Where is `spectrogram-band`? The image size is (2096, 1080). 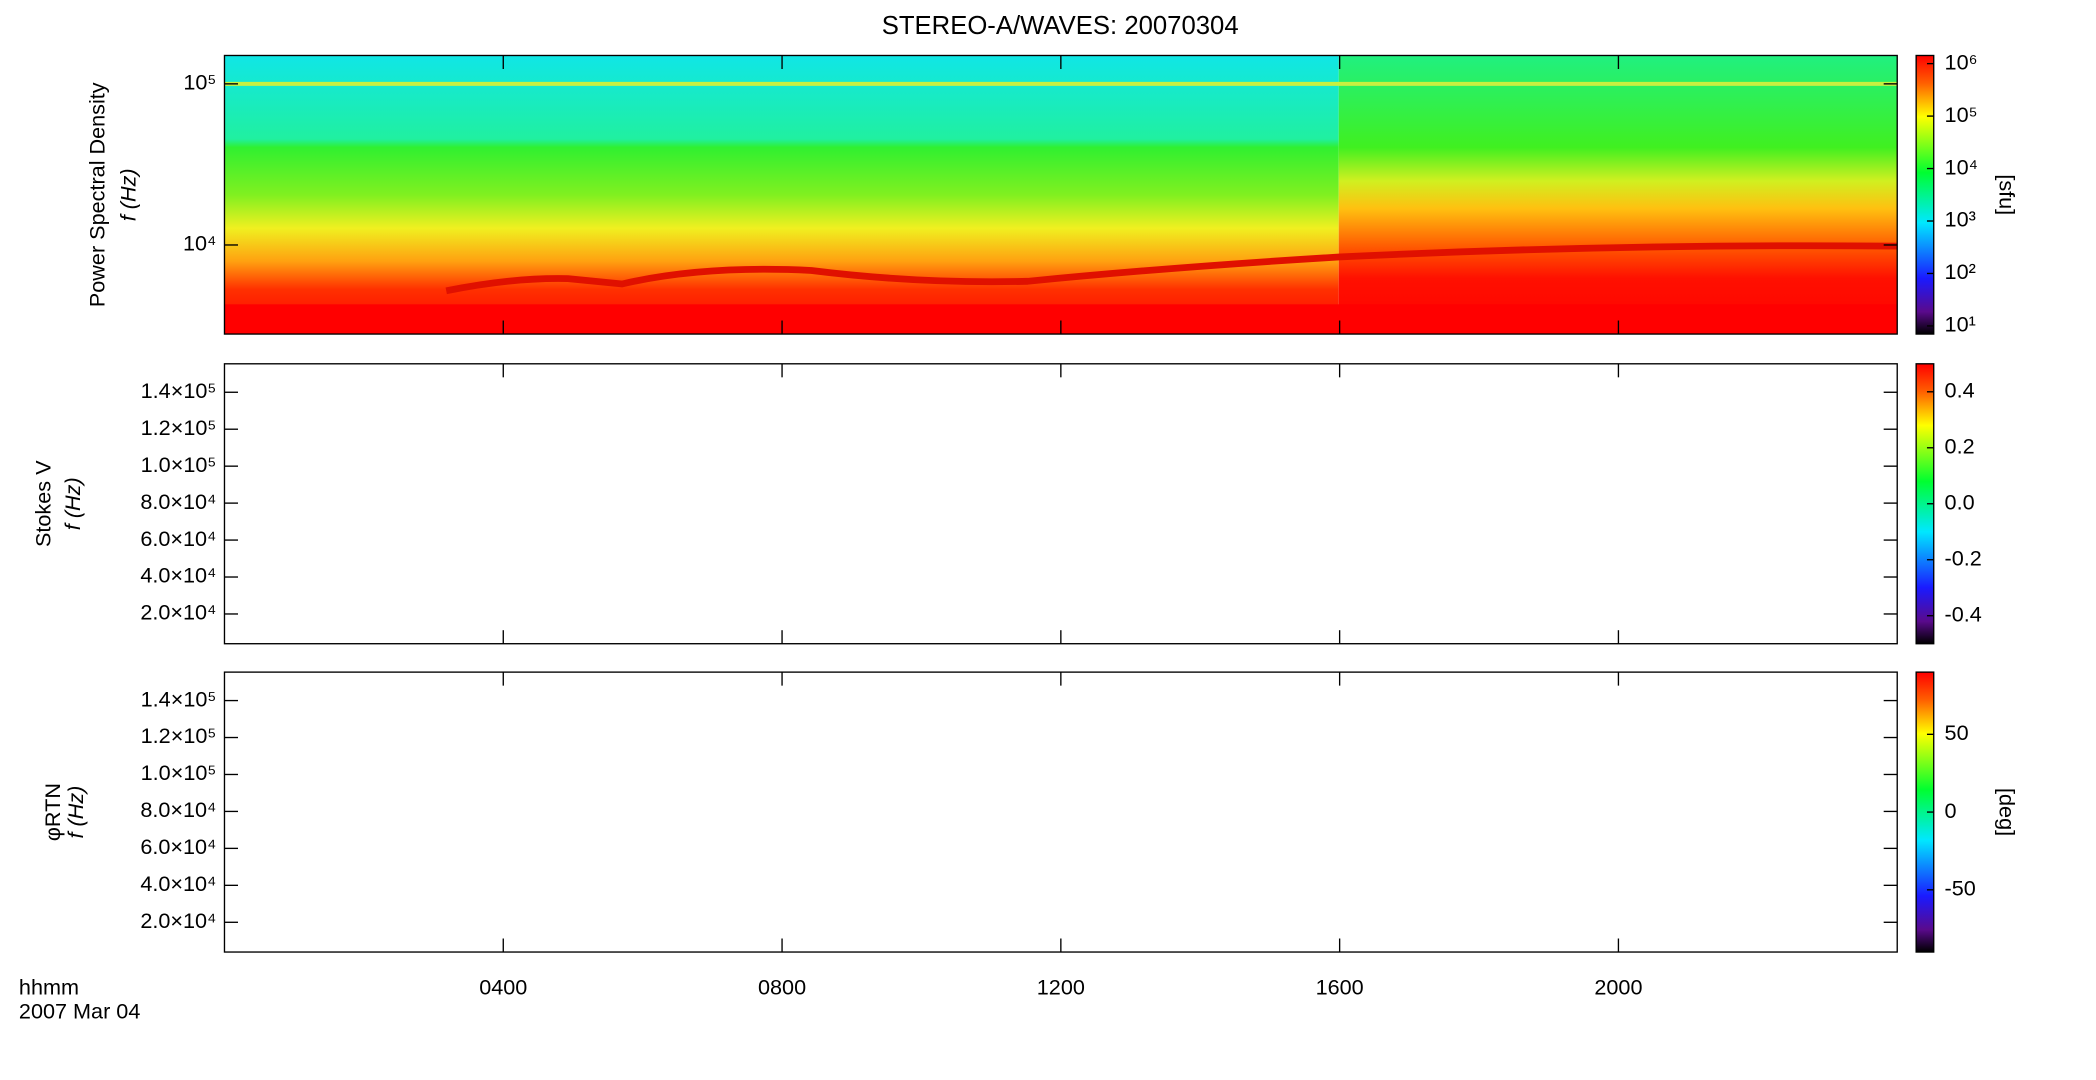 spectrogram-band is located at coordinates (1171, 268).